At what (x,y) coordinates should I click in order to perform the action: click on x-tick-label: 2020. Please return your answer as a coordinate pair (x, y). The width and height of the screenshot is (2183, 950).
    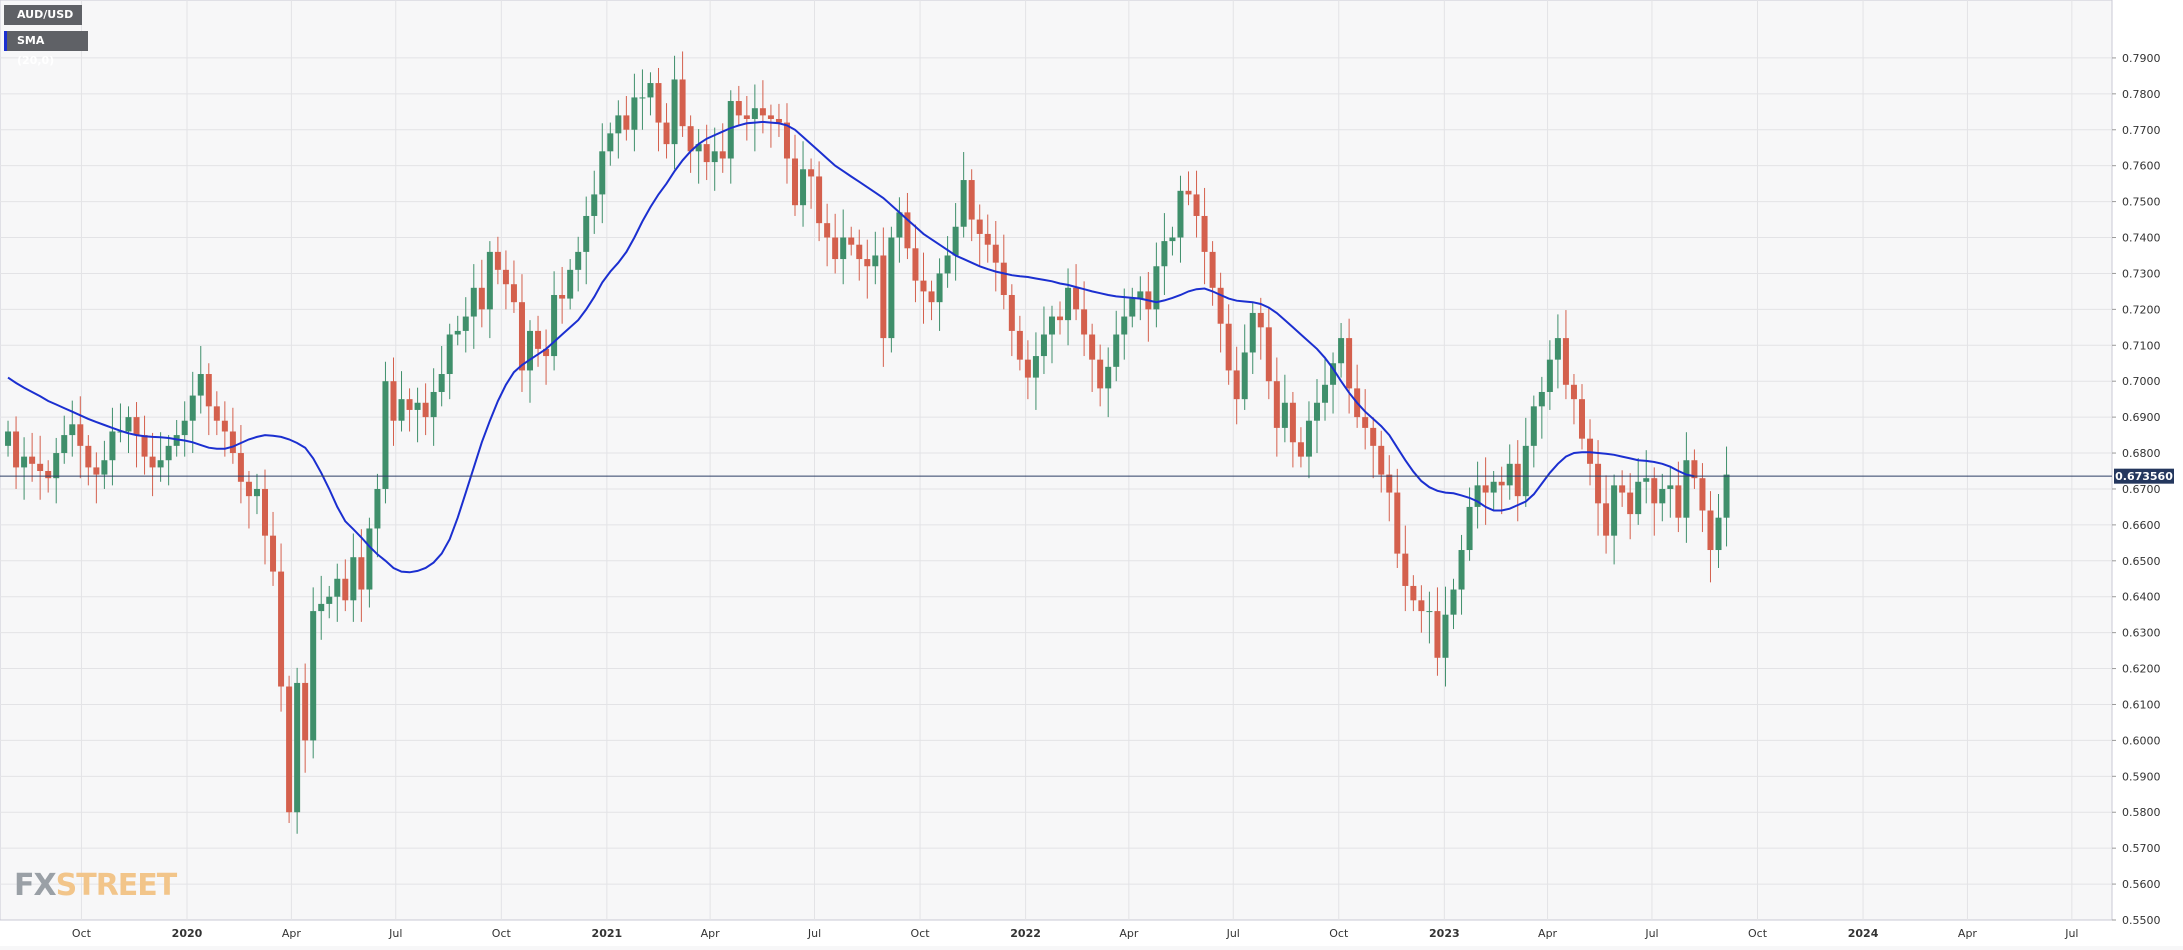
    Looking at the image, I should click on (187, 933).